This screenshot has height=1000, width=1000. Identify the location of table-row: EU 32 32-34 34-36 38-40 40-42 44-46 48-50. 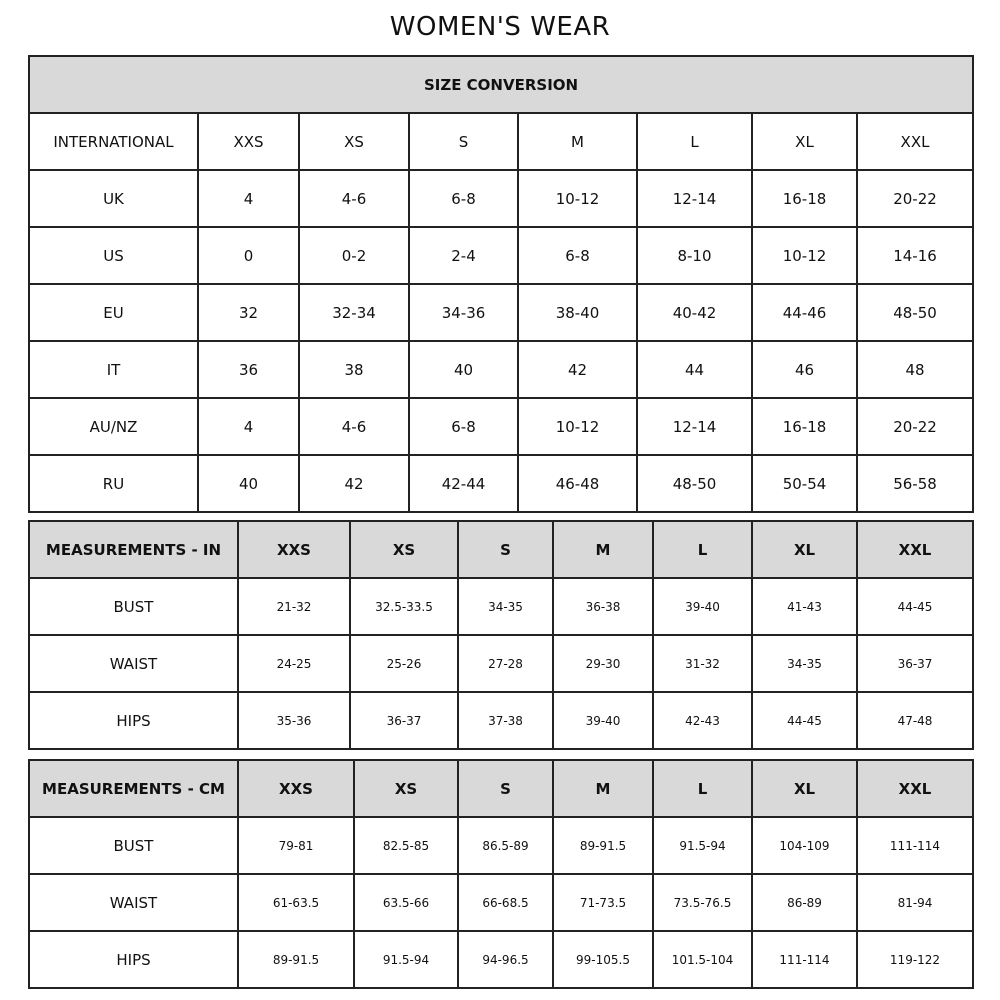
(501, 312).